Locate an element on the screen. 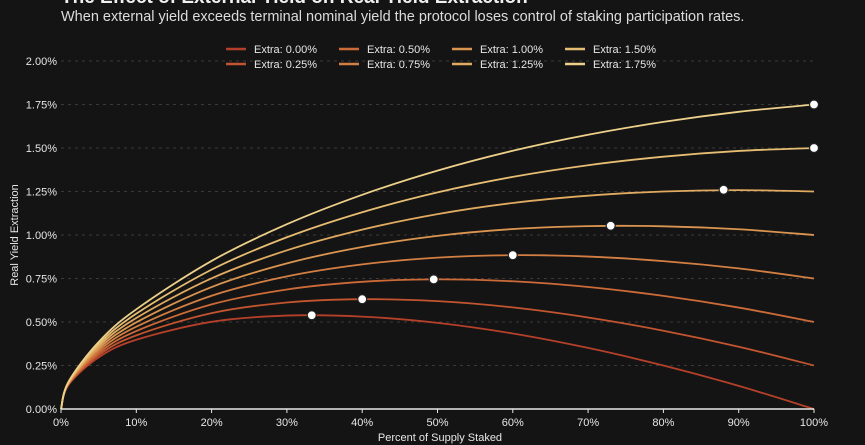 This screenshot has width=865, height=445. x-axis-label: Percent of Supply Staked is located at coordinates (440, 438).